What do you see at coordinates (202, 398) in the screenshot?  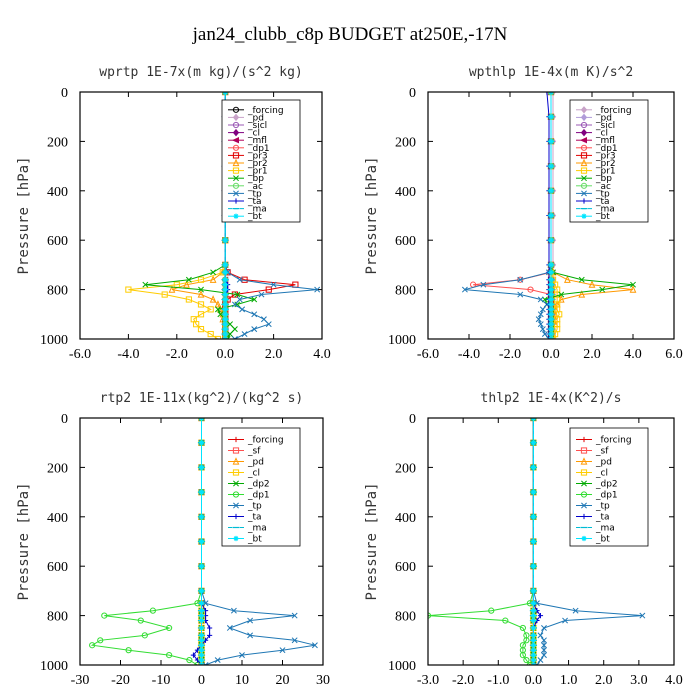 I see `panel-title: rtp2 1E-11x(kg^2)/(kg^2 s)` at bounding box center [202, 398].